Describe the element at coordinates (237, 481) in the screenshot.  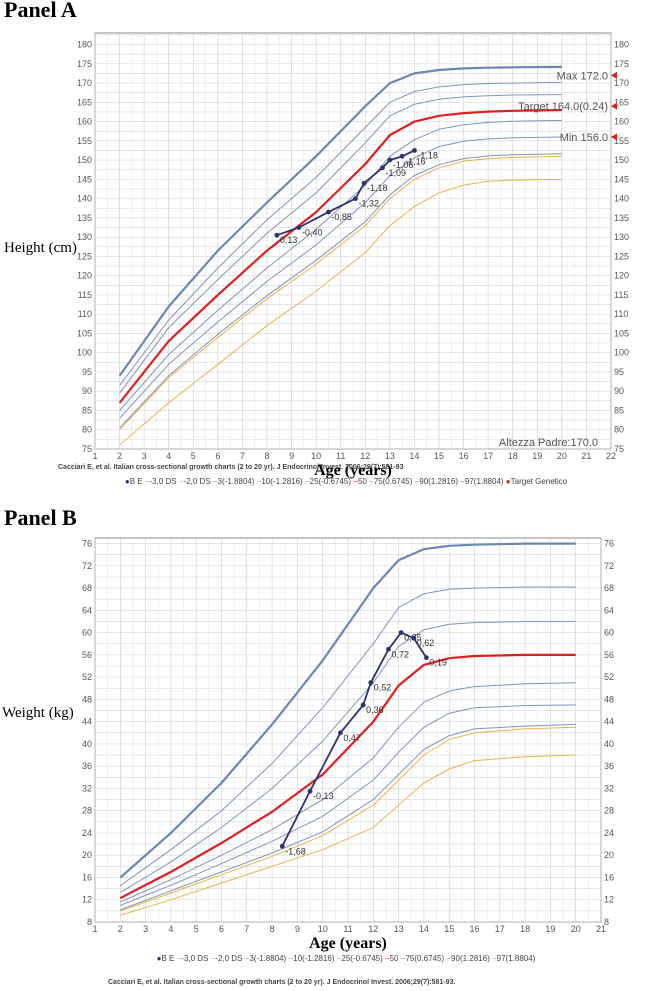
I see `legend-item-p3-label: 3(-1.8804)` at that location.